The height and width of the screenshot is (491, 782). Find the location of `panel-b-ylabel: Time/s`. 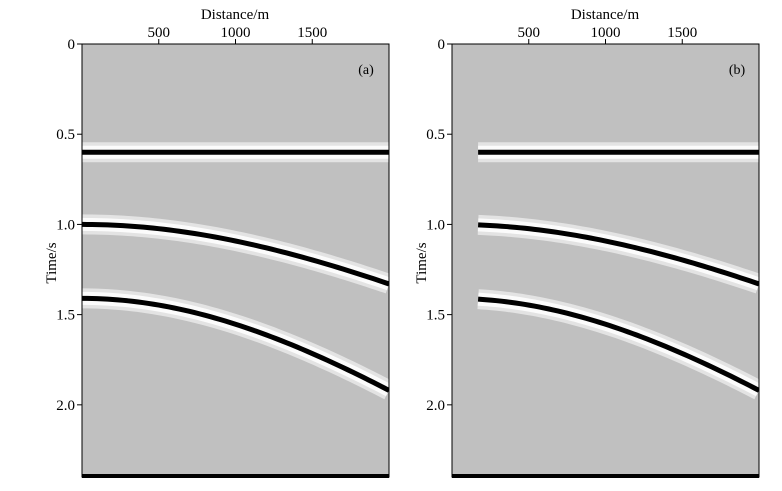

panel-b-ylabel: Time/s is located at coordinates (422, 262).